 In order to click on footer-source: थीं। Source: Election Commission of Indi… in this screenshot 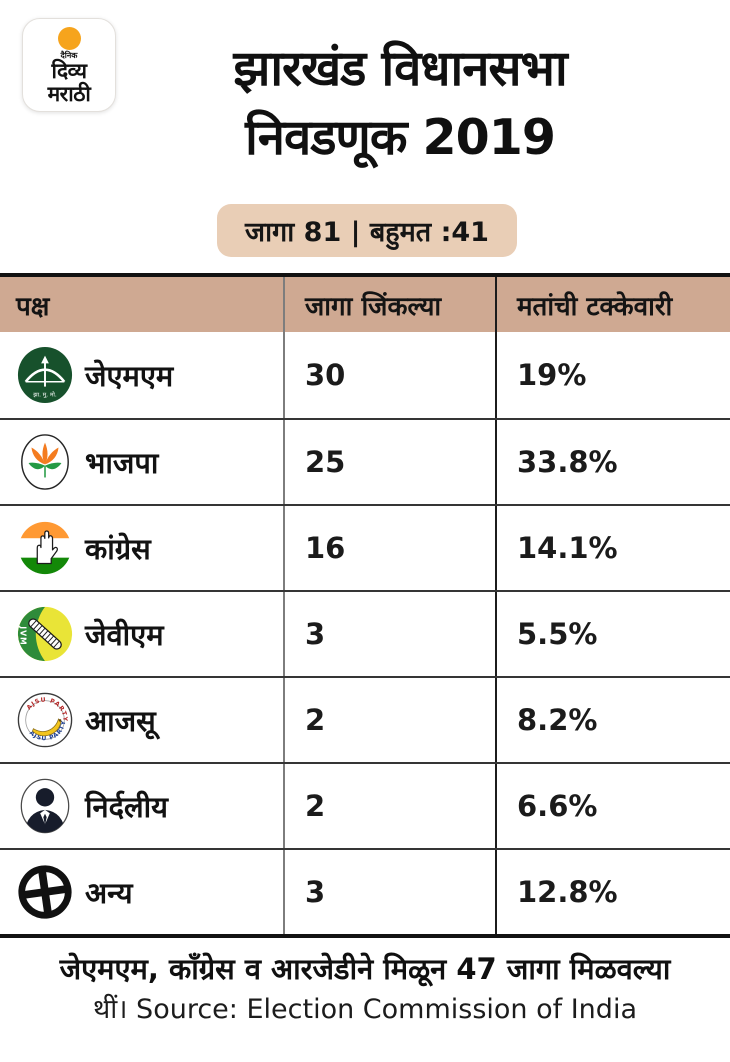, I will do `click(365, 1009)`.